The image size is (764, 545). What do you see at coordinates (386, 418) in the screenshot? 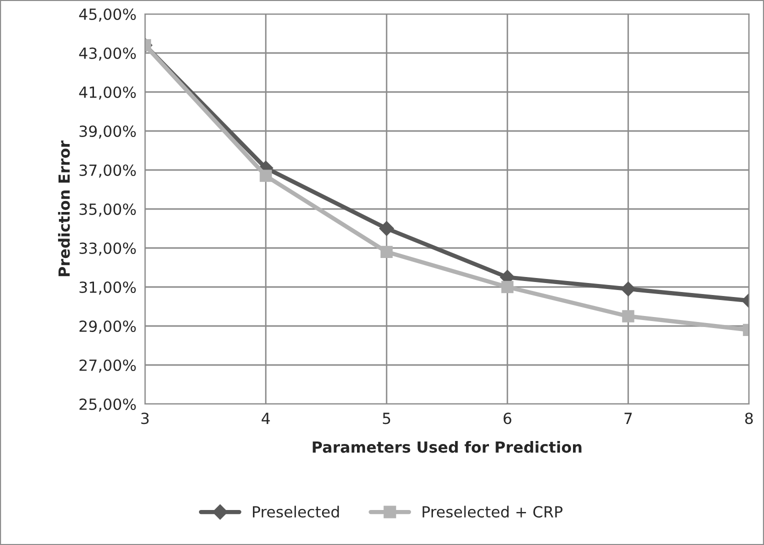
I see `x-tick-label: 5` at bounding box center [386, 418].